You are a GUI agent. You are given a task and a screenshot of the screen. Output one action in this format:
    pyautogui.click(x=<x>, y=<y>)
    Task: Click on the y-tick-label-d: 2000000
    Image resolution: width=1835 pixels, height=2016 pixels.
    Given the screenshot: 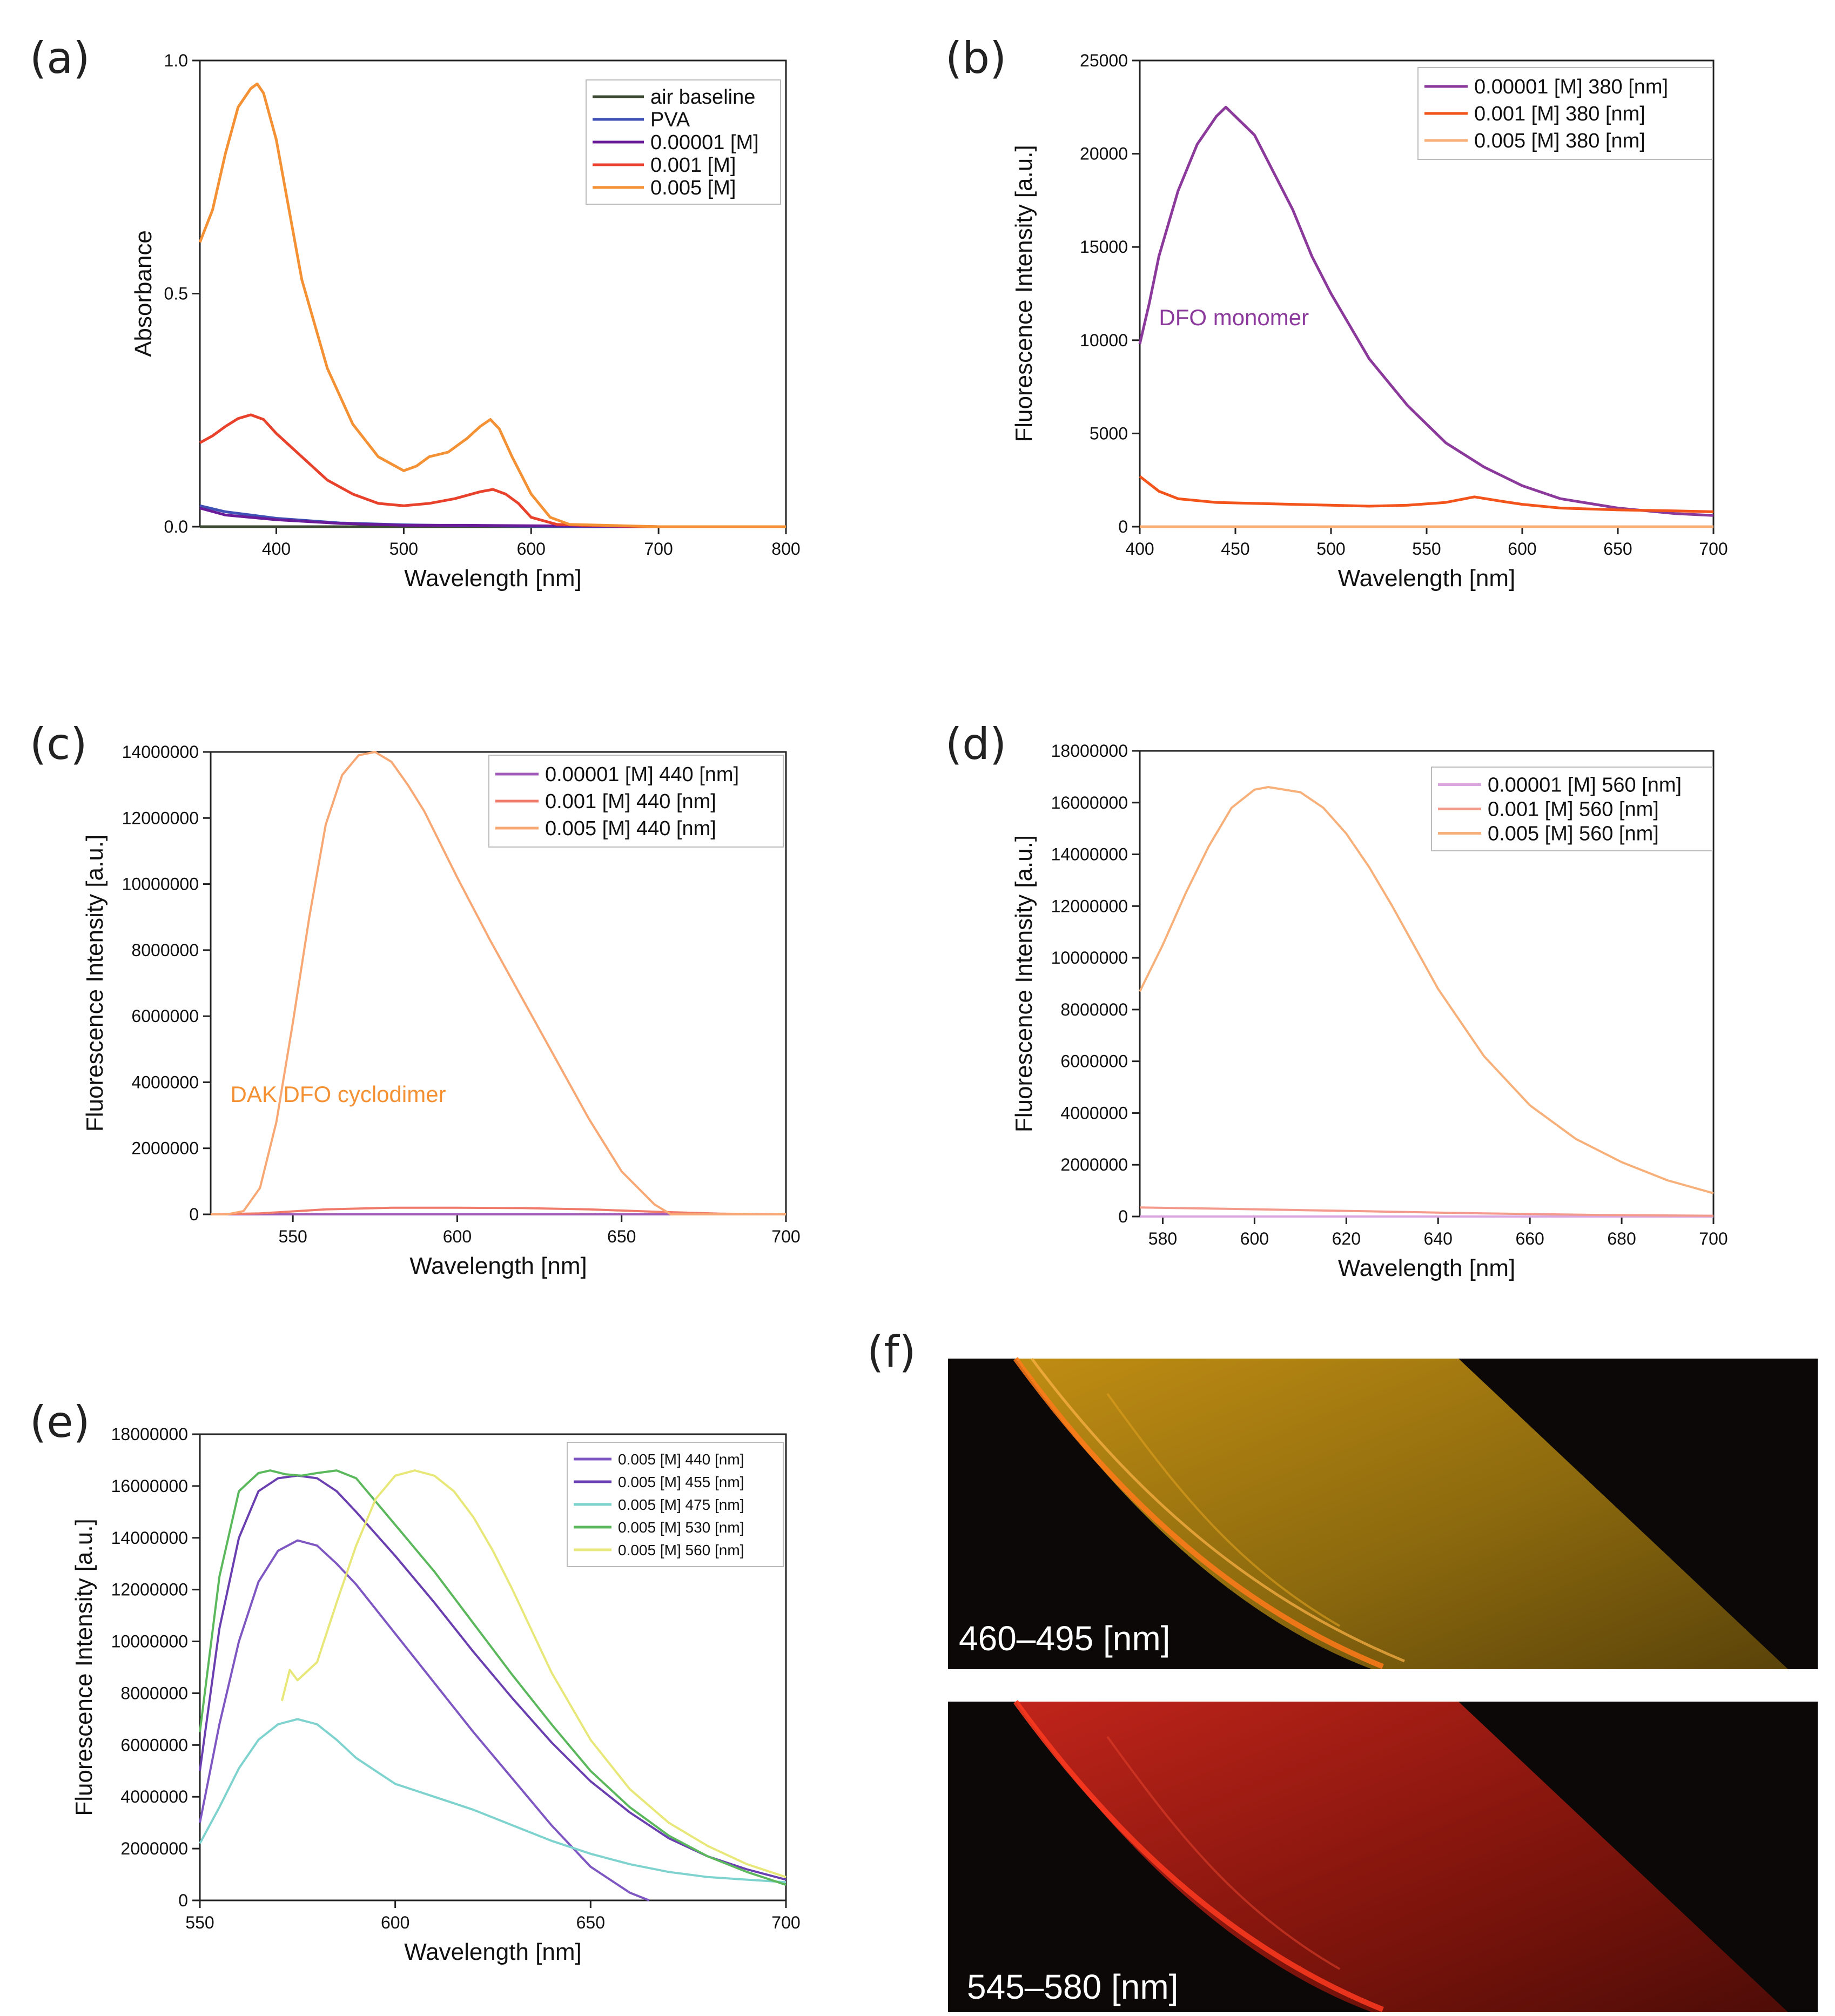 What is the action you would take?
    pyautogui.click(x=1094, y=1165)
    